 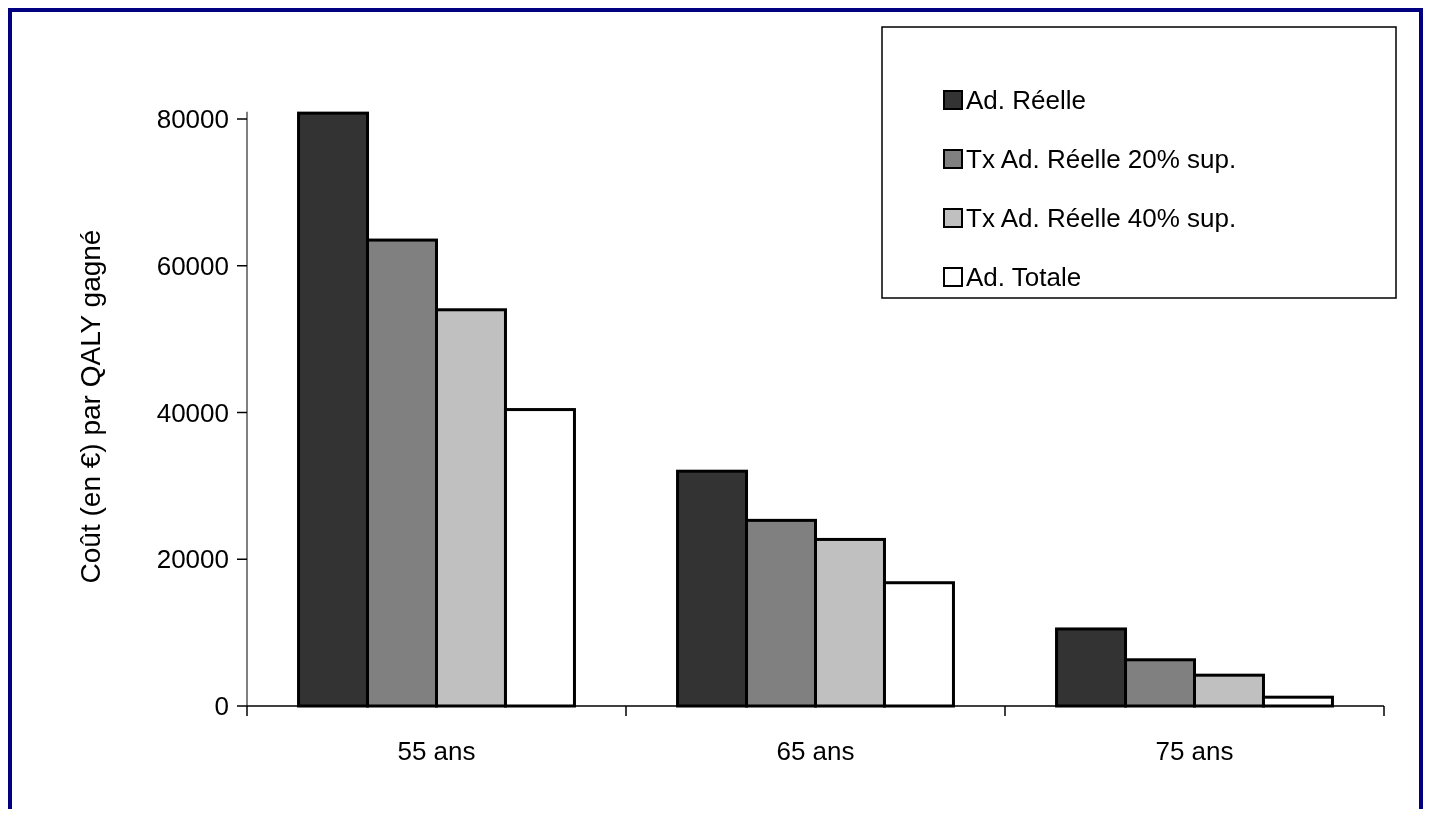 I want to click on y-tick-label: 0, so click(x=221, y=706).